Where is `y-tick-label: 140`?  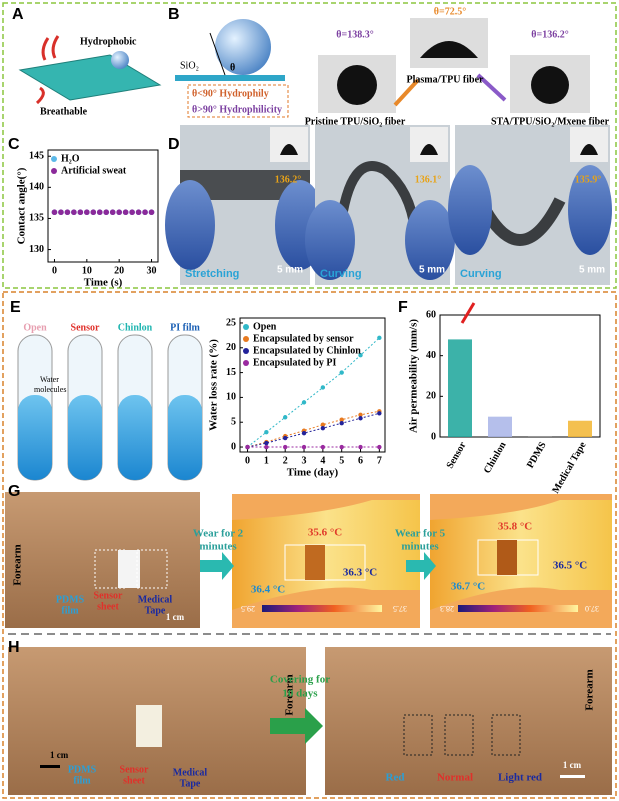 y-tick-label: 140 is located at coordinates (36, 187).